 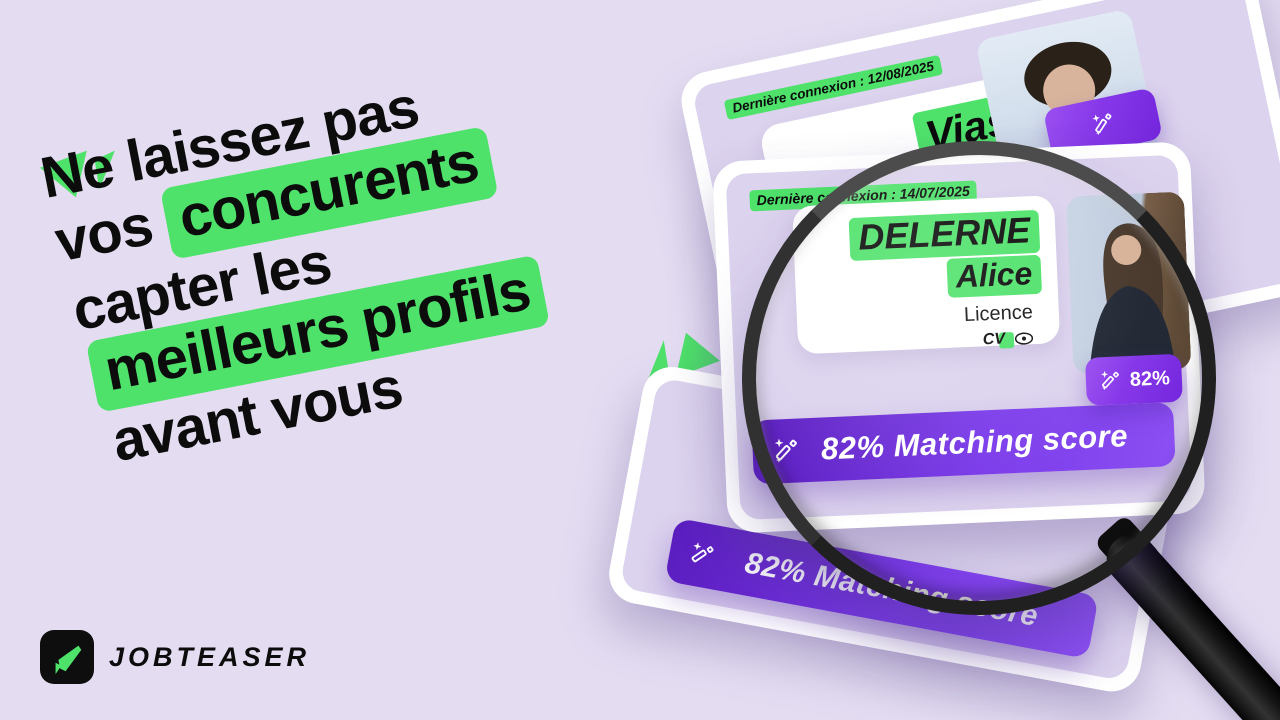 I want to click on quote-open-icon, so click(x=79, y=174).